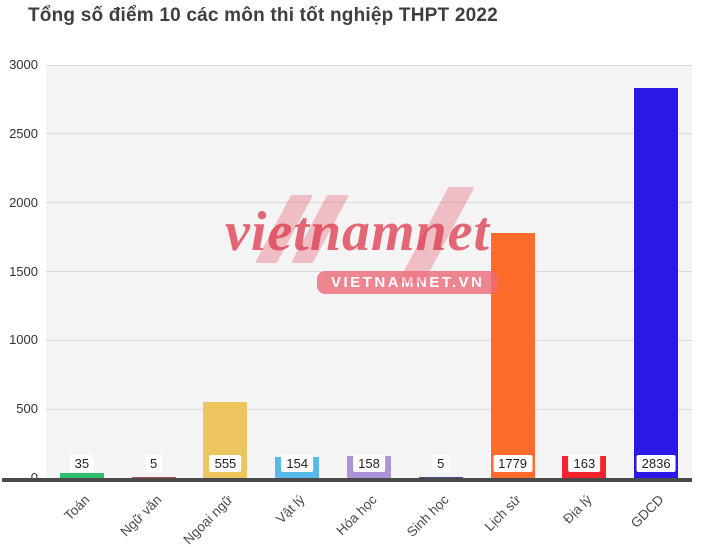 The height and width of the screenshot is (547, 714). Describe the element at coordinates (347, 480) in the screenshot. I see `x-axis-line` at that location.